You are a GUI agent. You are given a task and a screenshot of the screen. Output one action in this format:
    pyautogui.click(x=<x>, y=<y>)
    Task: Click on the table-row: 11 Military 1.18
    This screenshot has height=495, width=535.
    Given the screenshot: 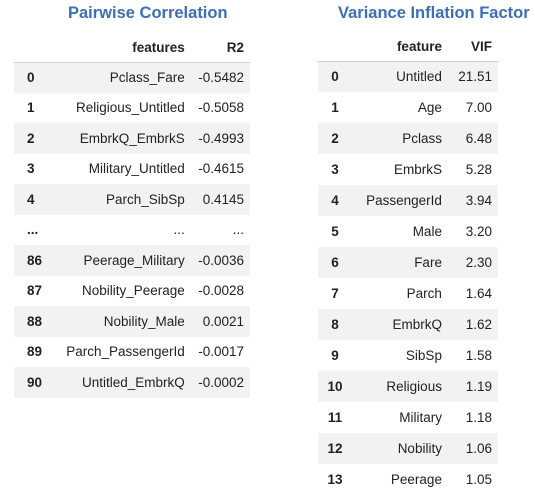 What is the action you would take?
    pyautogui.click(x=408, y=417)
    